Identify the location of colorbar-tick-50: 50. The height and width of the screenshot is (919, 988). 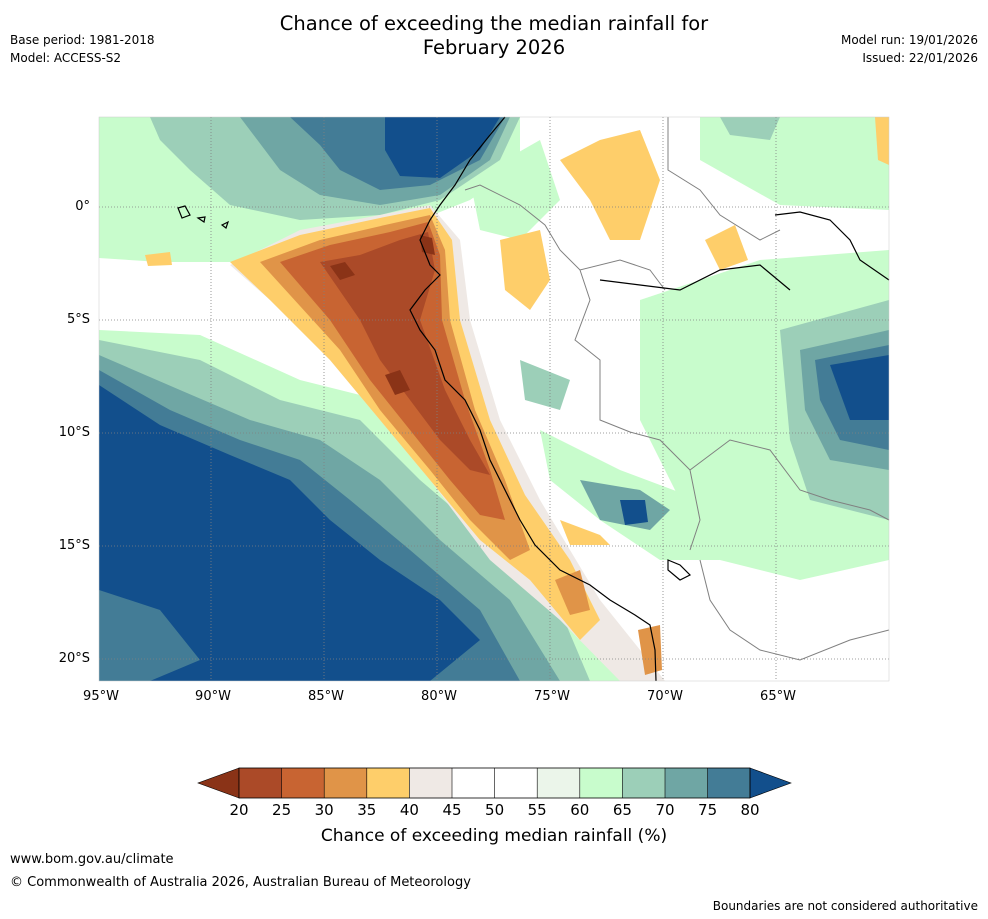
(495, 810).